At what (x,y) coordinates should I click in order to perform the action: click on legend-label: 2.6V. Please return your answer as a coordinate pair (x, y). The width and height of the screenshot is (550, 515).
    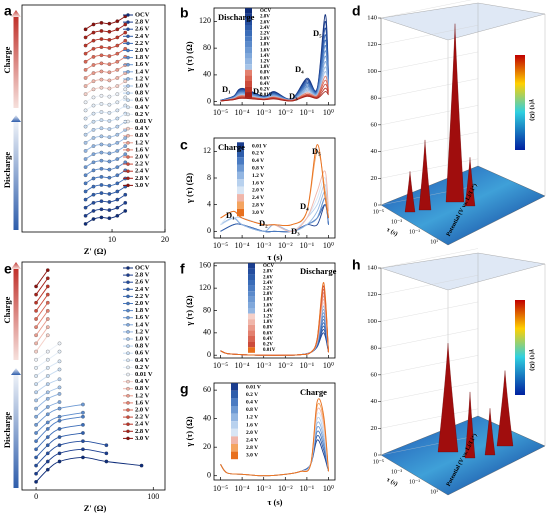
    Looking at the image, I should click on (265, 22).